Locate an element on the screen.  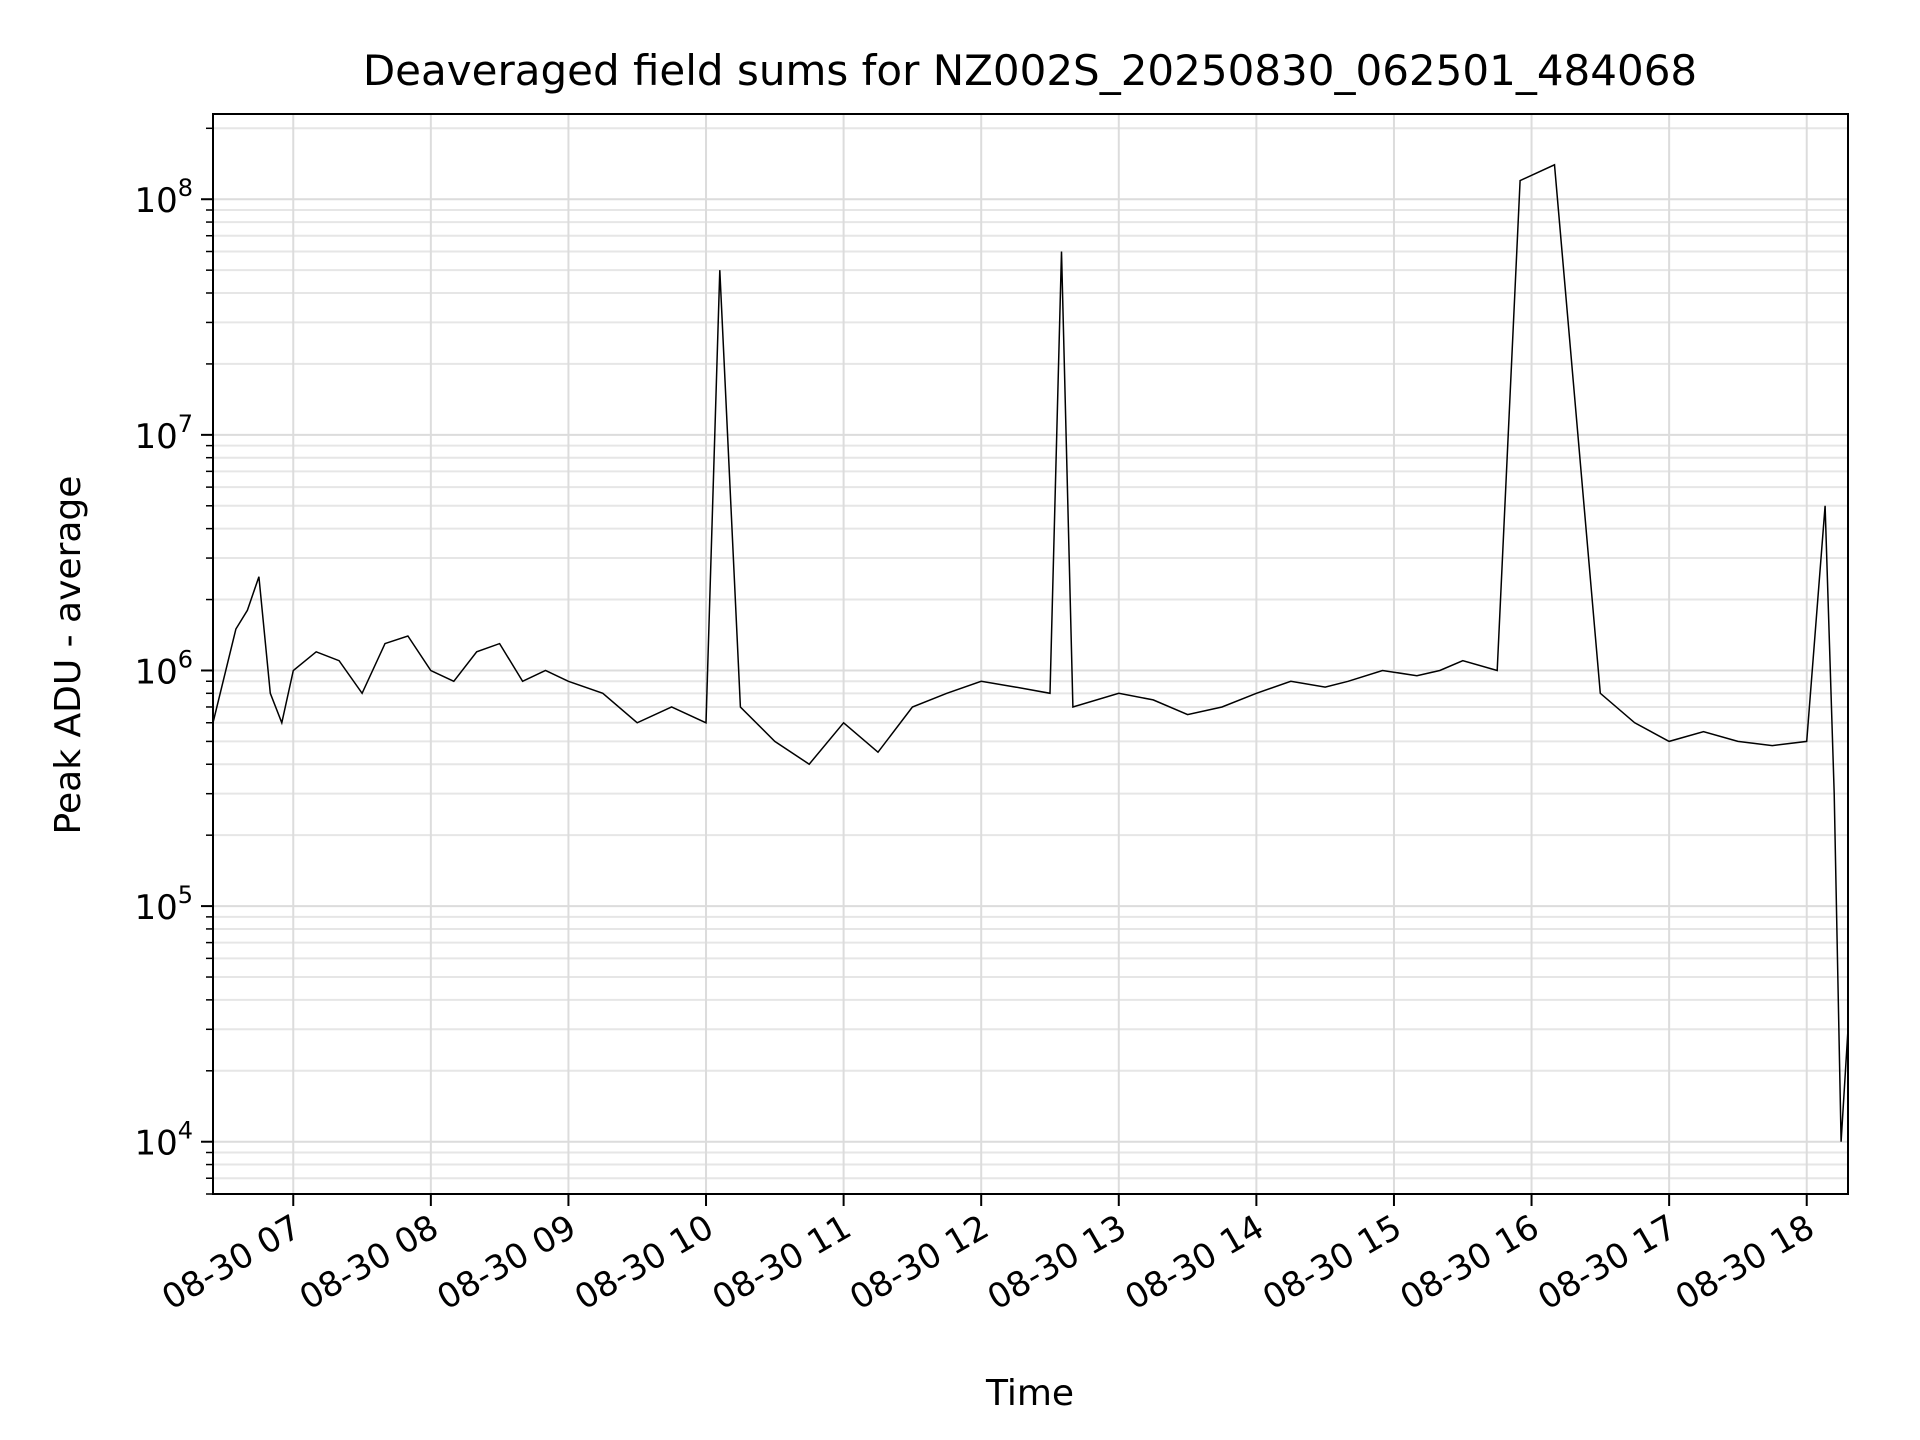
y-tick-label: 10⁶ is located at coordinates (163, 668).